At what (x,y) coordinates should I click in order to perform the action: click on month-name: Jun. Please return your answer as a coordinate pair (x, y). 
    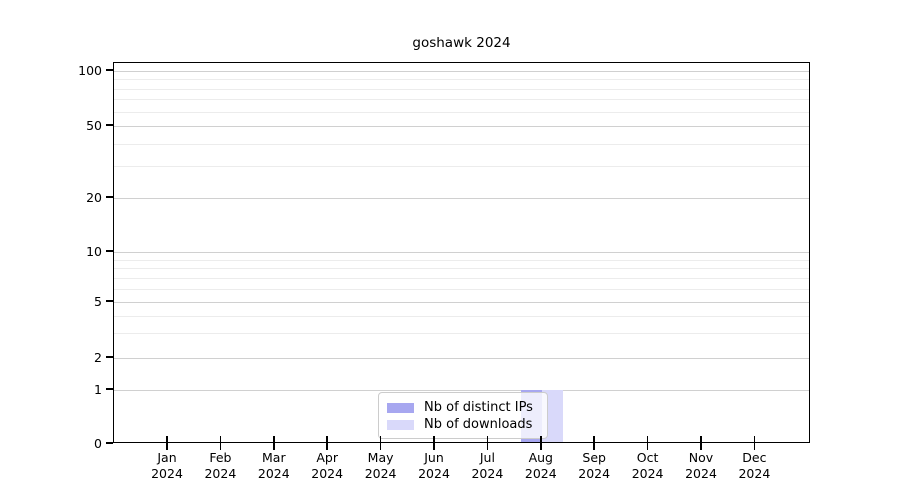
    Looking at the image, I should click on (434, 457).